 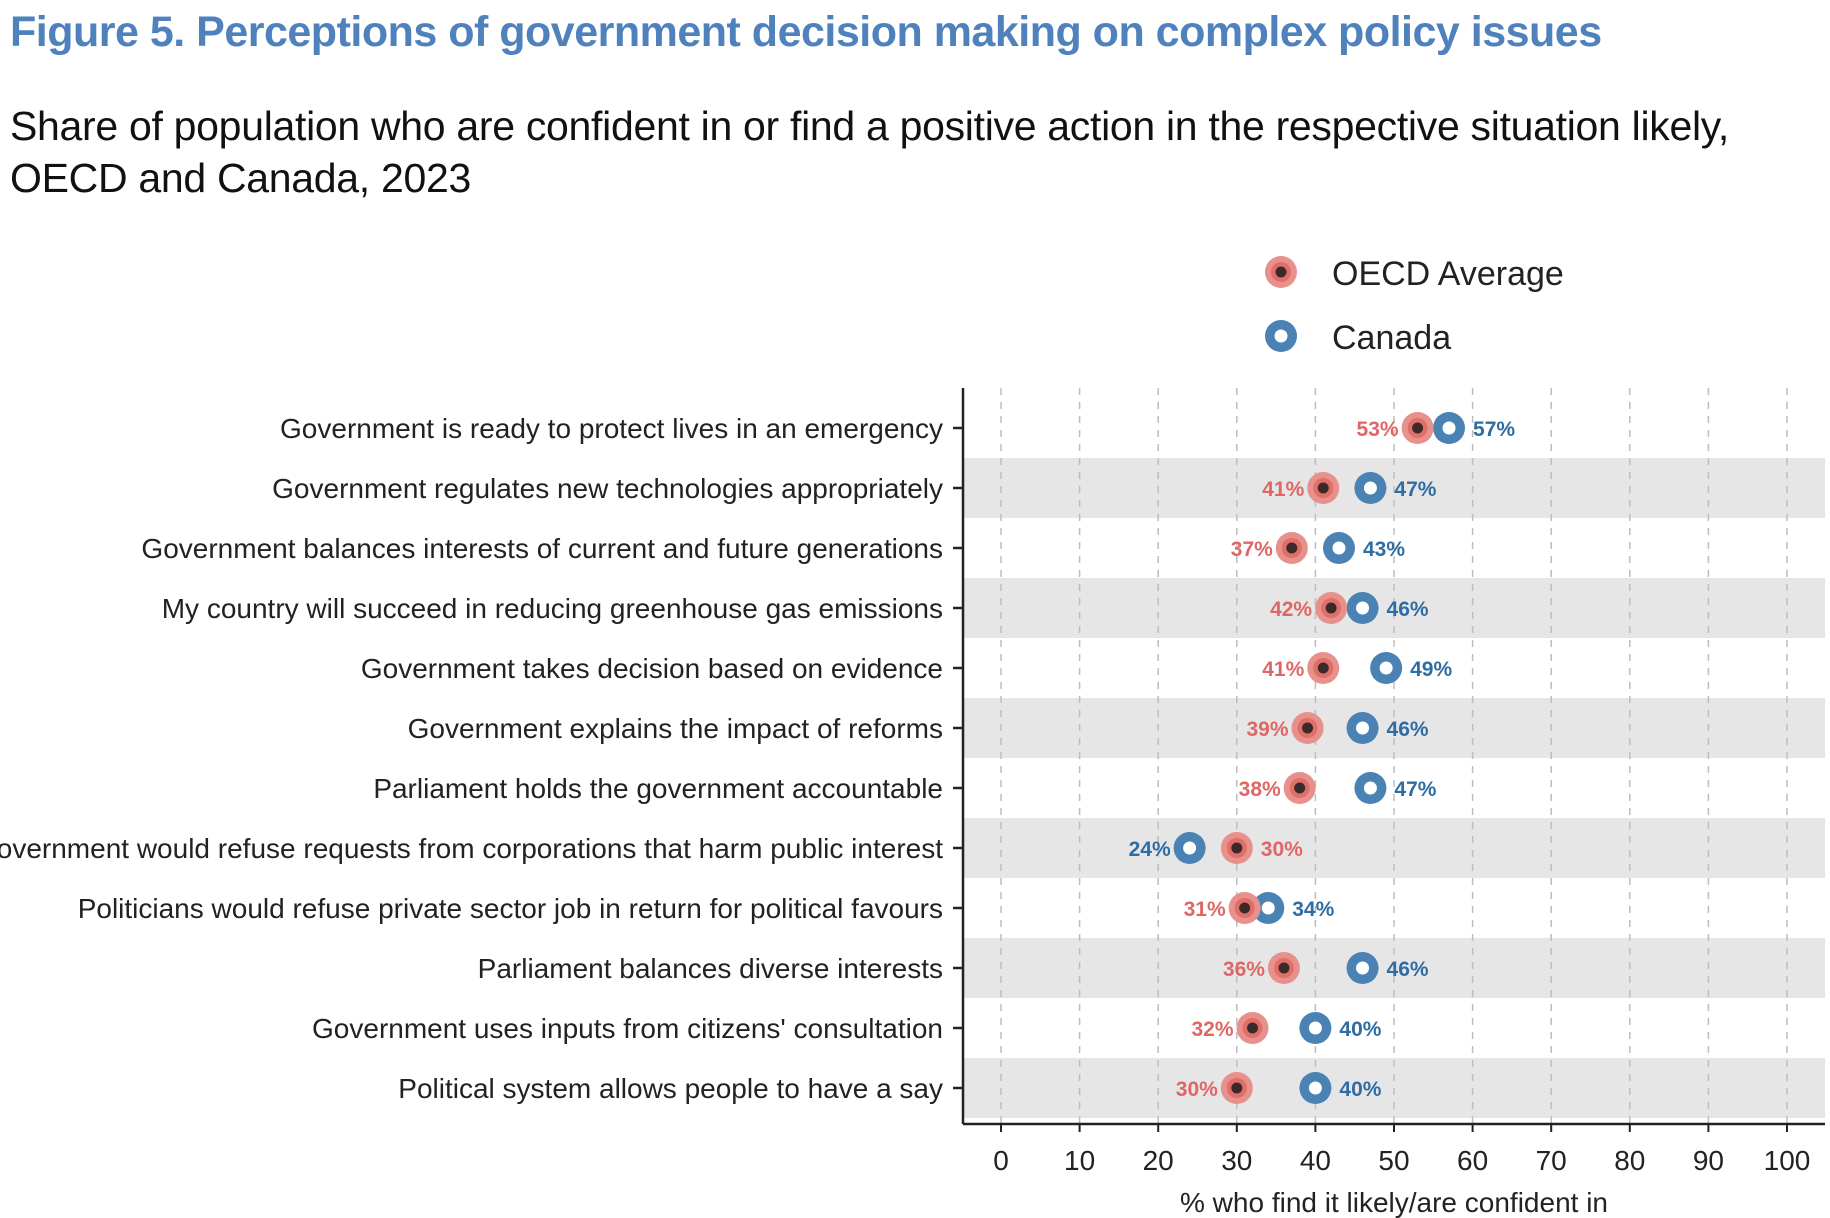 What do you see at coordinates (1244, 969) in the screenshot?
I see `oecd-value-label: 36%` at bounding box center [1244, 969].